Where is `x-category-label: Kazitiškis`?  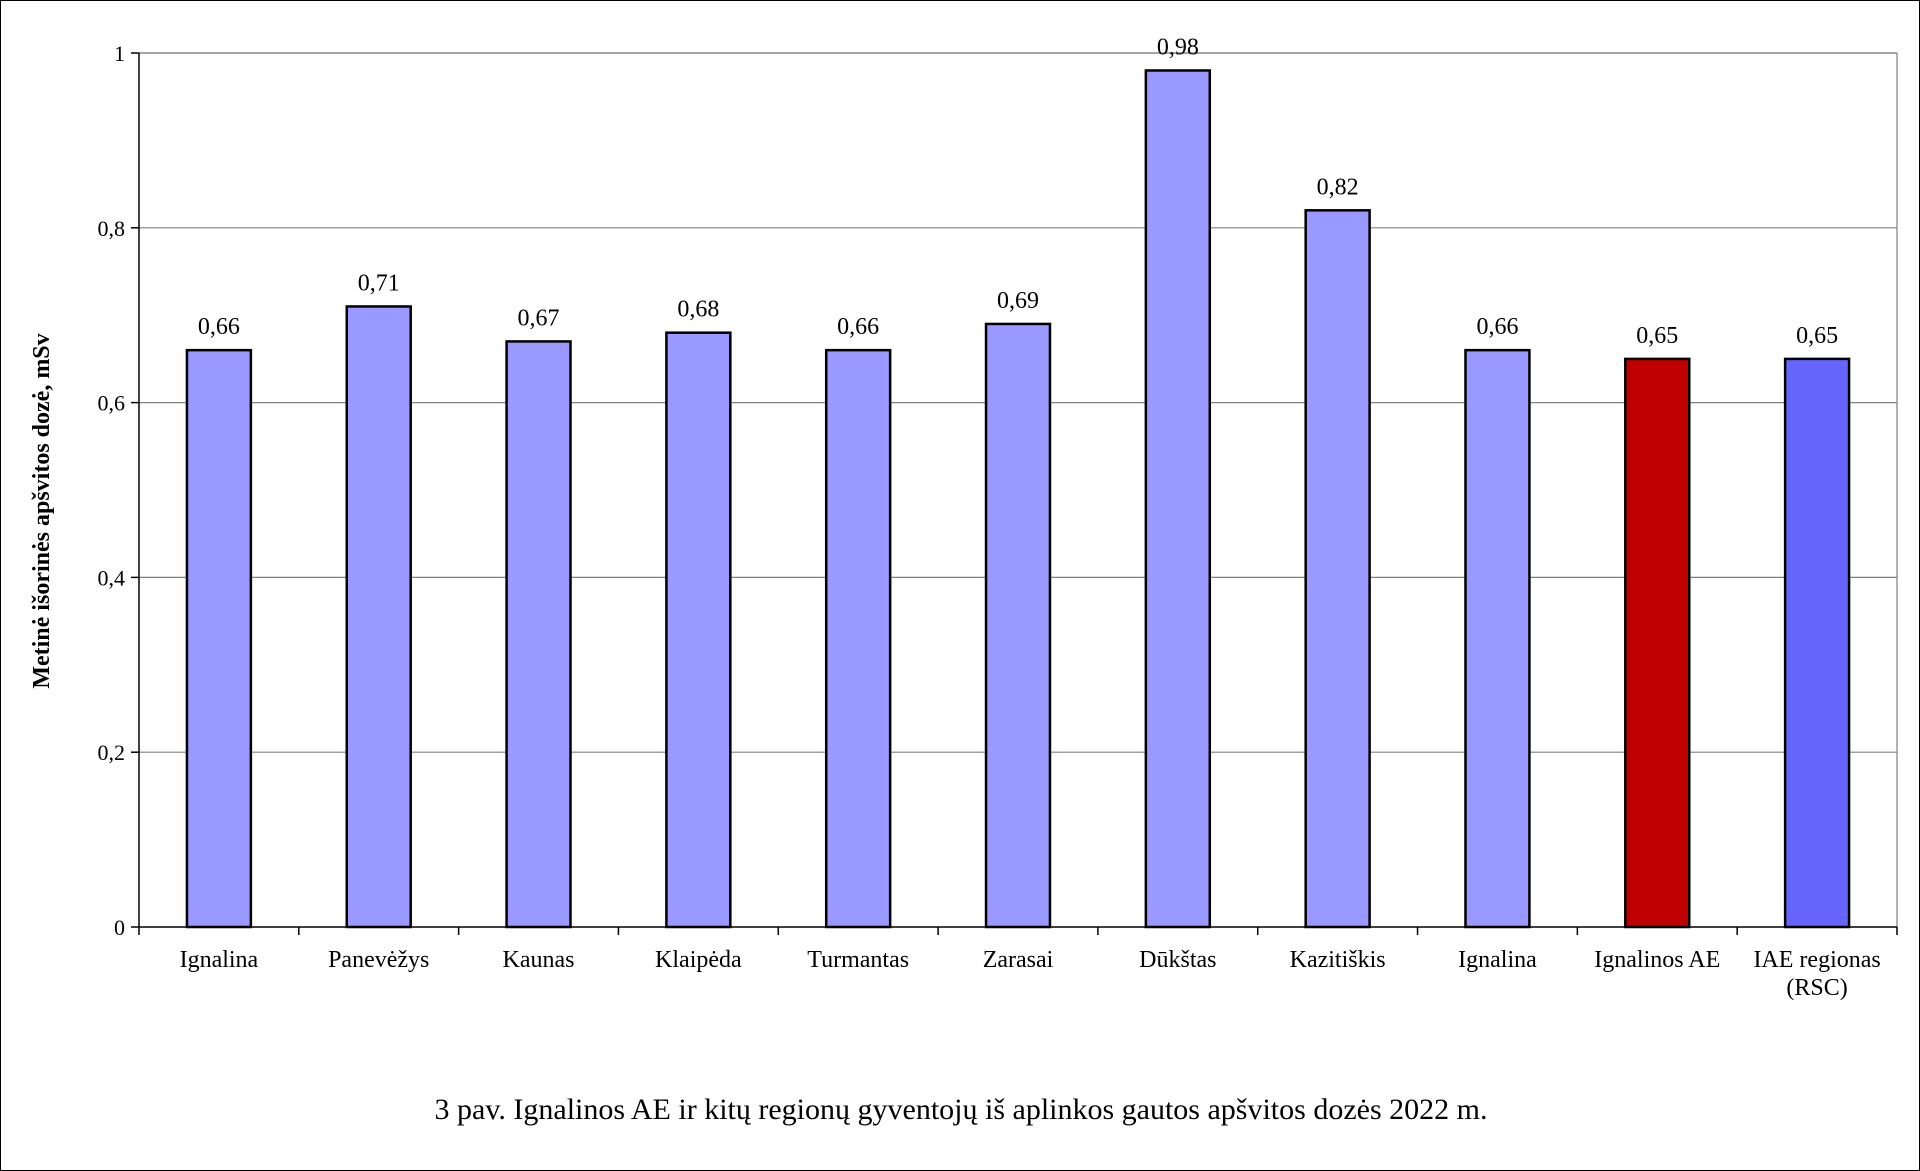 x-category-label: Kazitiškis is located at coordinates (1338, 960).